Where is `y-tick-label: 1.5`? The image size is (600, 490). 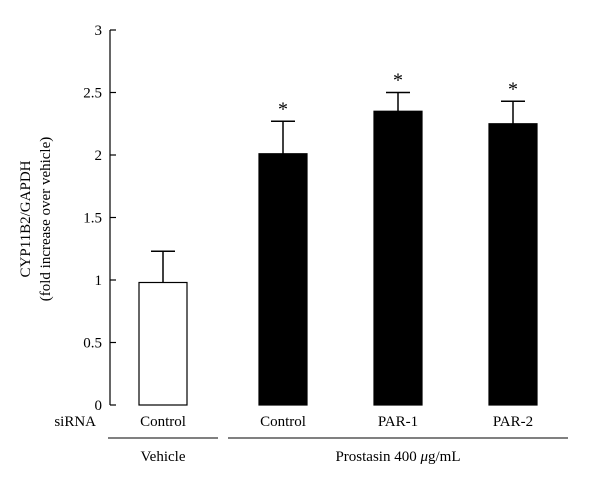 y-tick-label: 1.5 is located at coordinates (92, 219).